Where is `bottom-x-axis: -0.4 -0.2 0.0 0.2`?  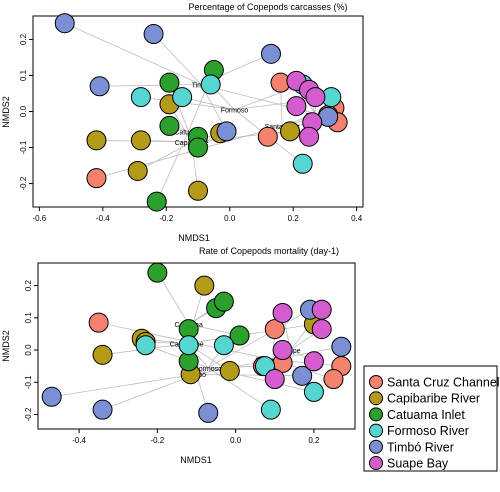 bottom-x-axis: -0.4 -0.2 0.0 0.2 is located at coordinates (196, 437).